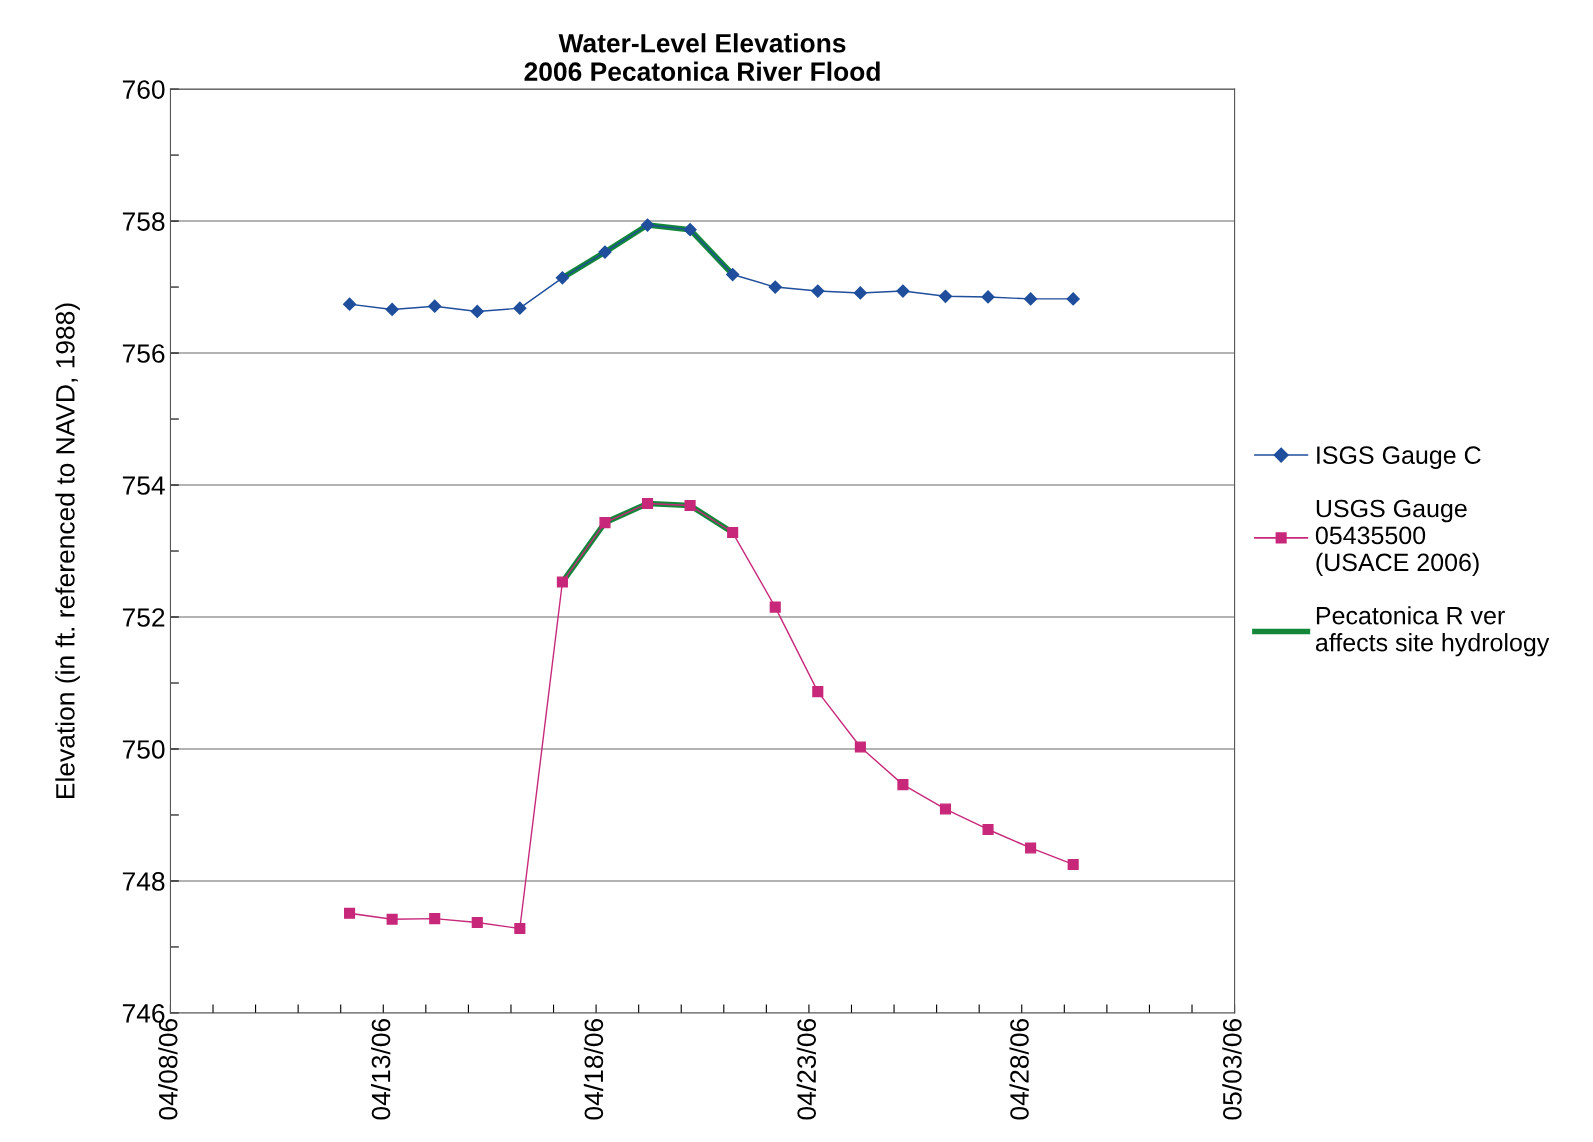 The height and width of the screenshot is (1142, 1593). I want to click on y-tick-label: 754, so click(143, 485).